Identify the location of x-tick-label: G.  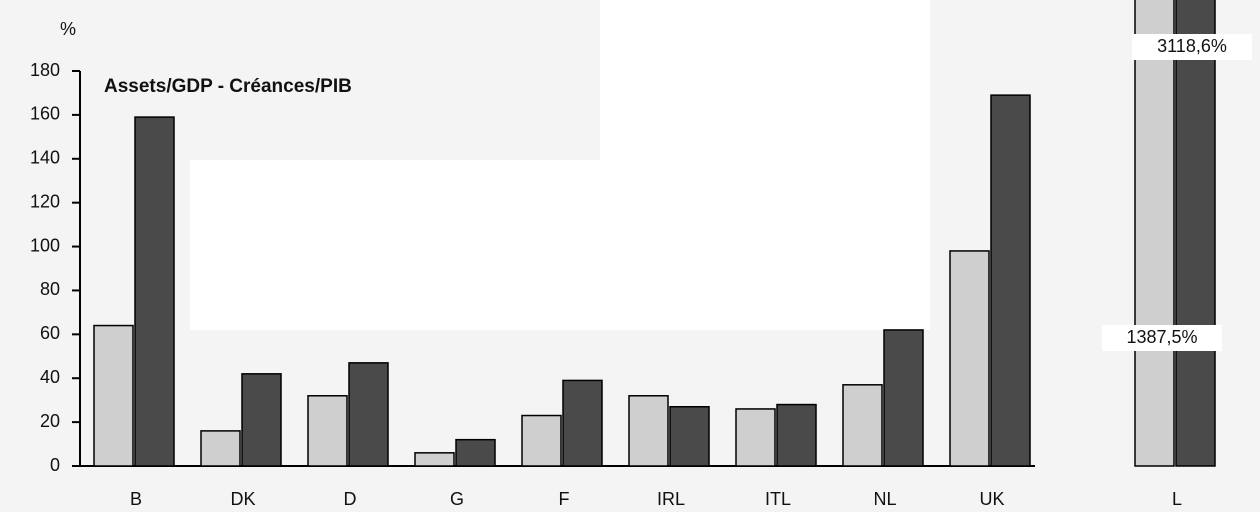
(457, 499).